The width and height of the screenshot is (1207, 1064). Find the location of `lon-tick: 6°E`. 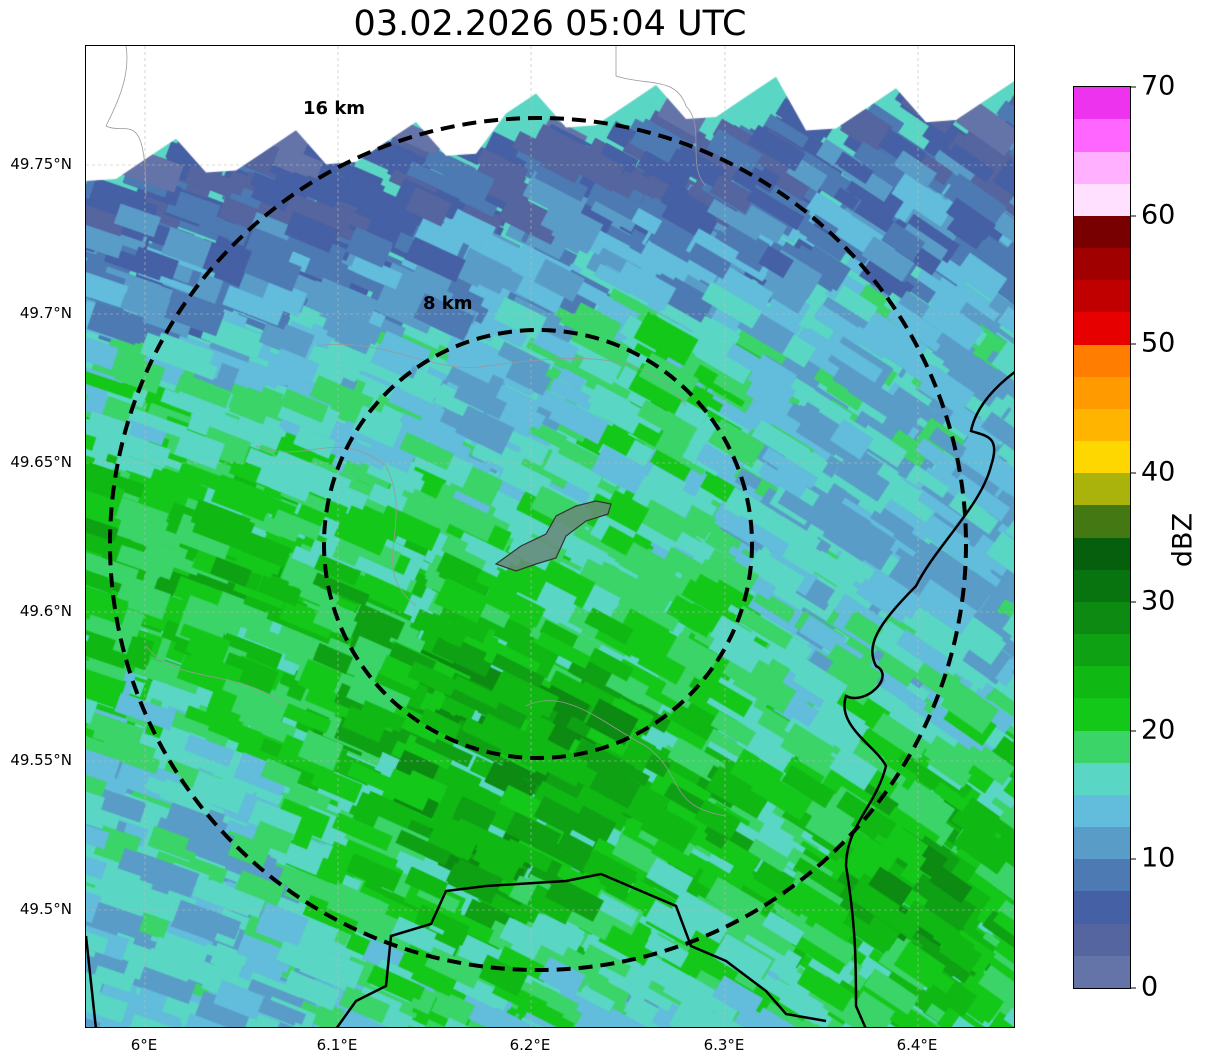

lon-tick: 6°E is located at coordinates (144, 1045).